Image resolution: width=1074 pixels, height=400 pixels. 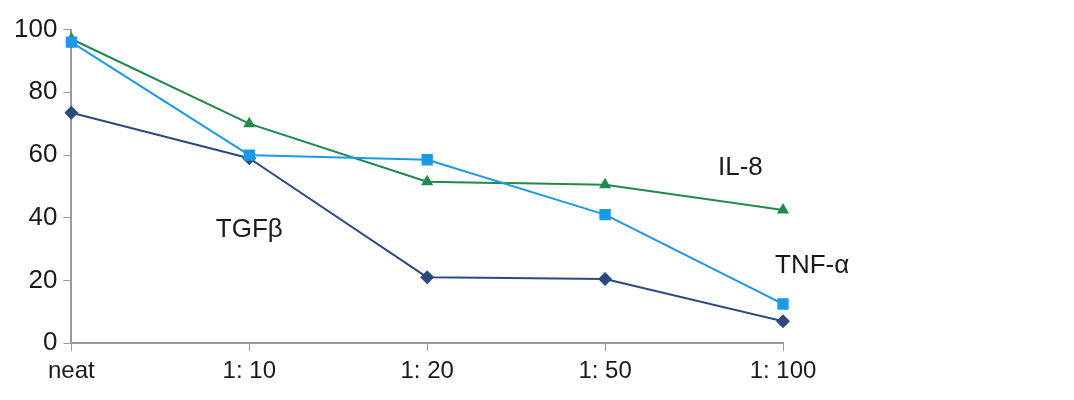 I want to click on series-label: IL-8, so click(x=740, y=166).